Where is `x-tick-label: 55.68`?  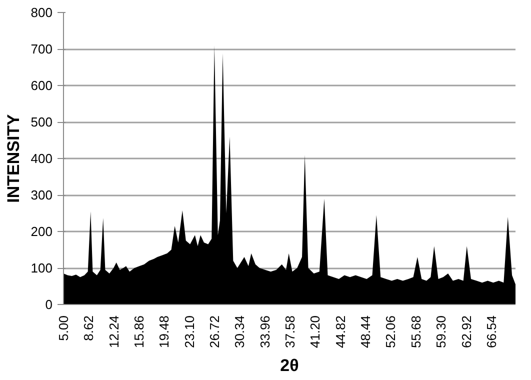 x-tick-label: 55.68 is located at coordinates (416, 331).